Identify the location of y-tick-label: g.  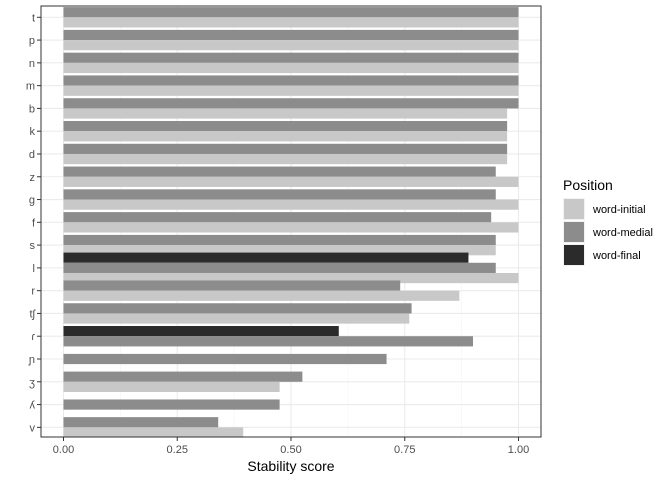
(32, 201).